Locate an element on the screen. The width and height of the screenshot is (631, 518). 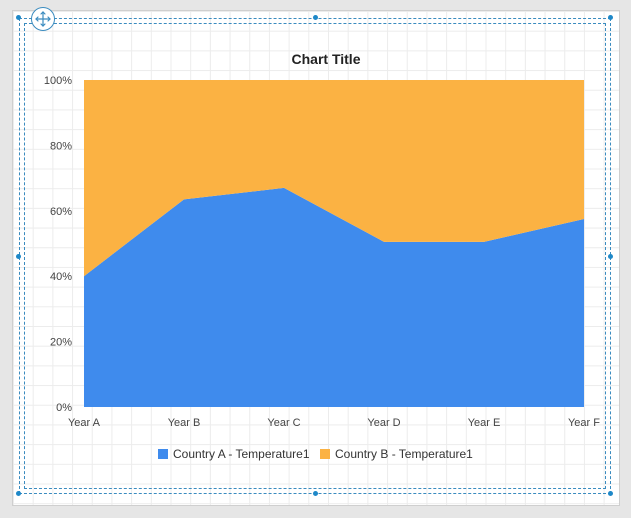
x-tick-label: Year E is located at coordinates (484, 423).